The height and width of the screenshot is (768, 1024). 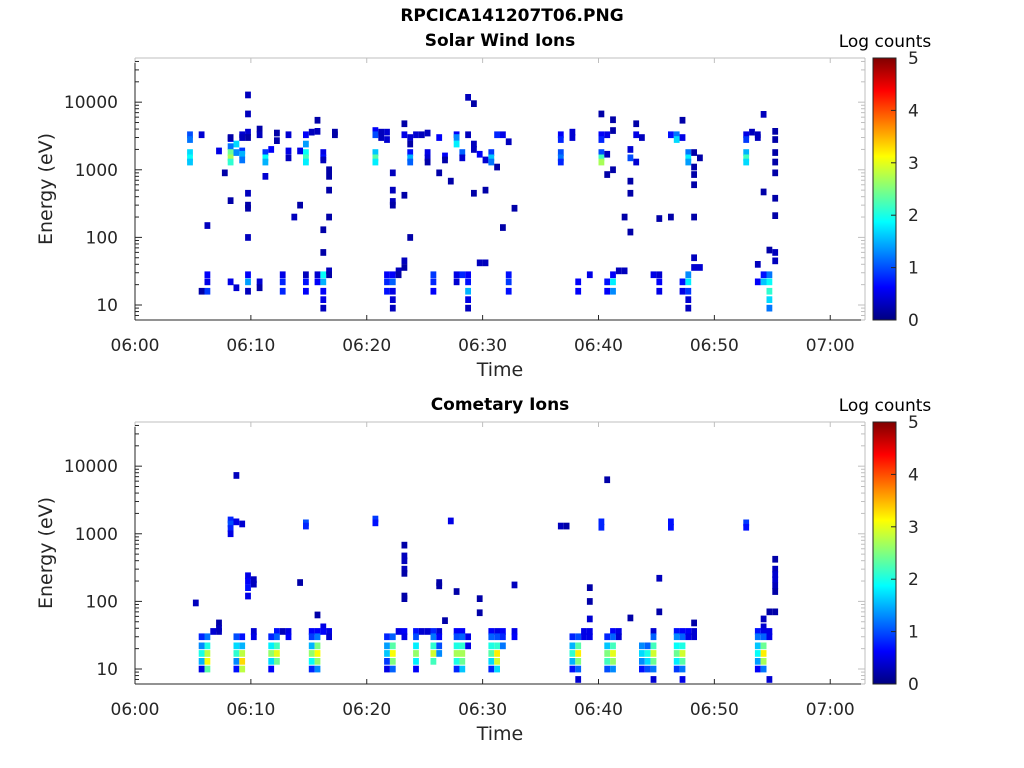 What do you see at coordinates (482, 346) in the screenshot?
I see `x-tick-label: 06:30` at bounding box center [482, 346].